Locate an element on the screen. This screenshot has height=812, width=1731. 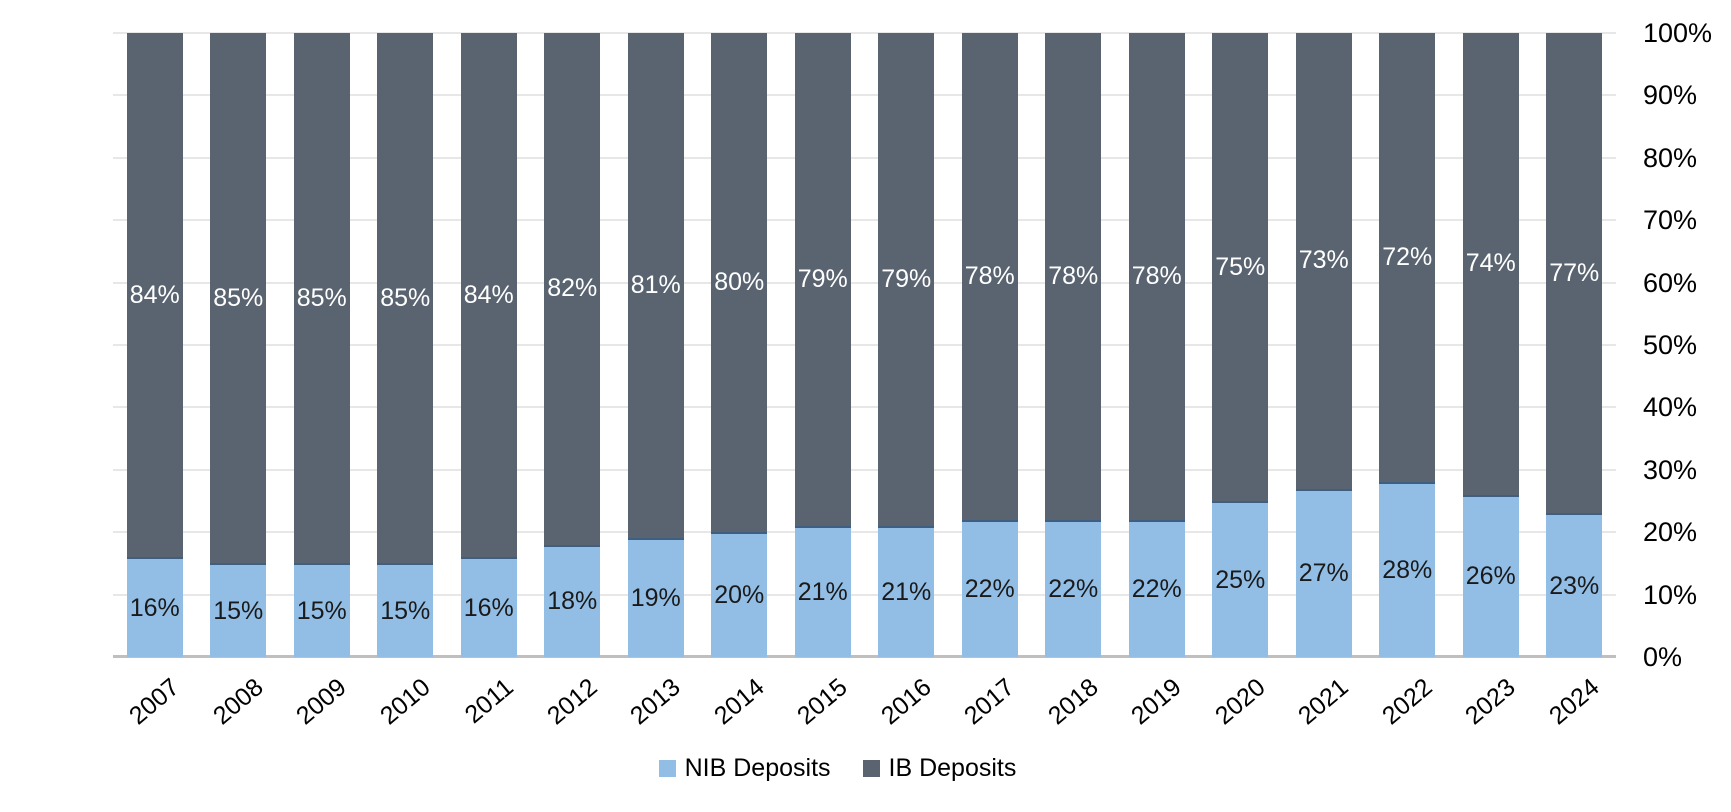
bar-value-label-ib: 73% is located at coordinates (1323, 260).